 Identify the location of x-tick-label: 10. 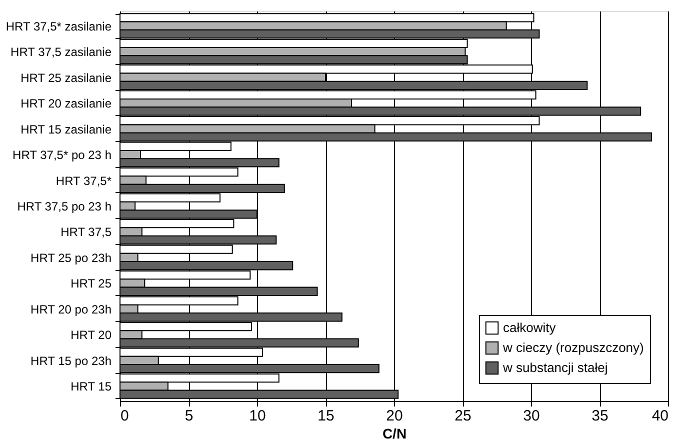
(257, 416).